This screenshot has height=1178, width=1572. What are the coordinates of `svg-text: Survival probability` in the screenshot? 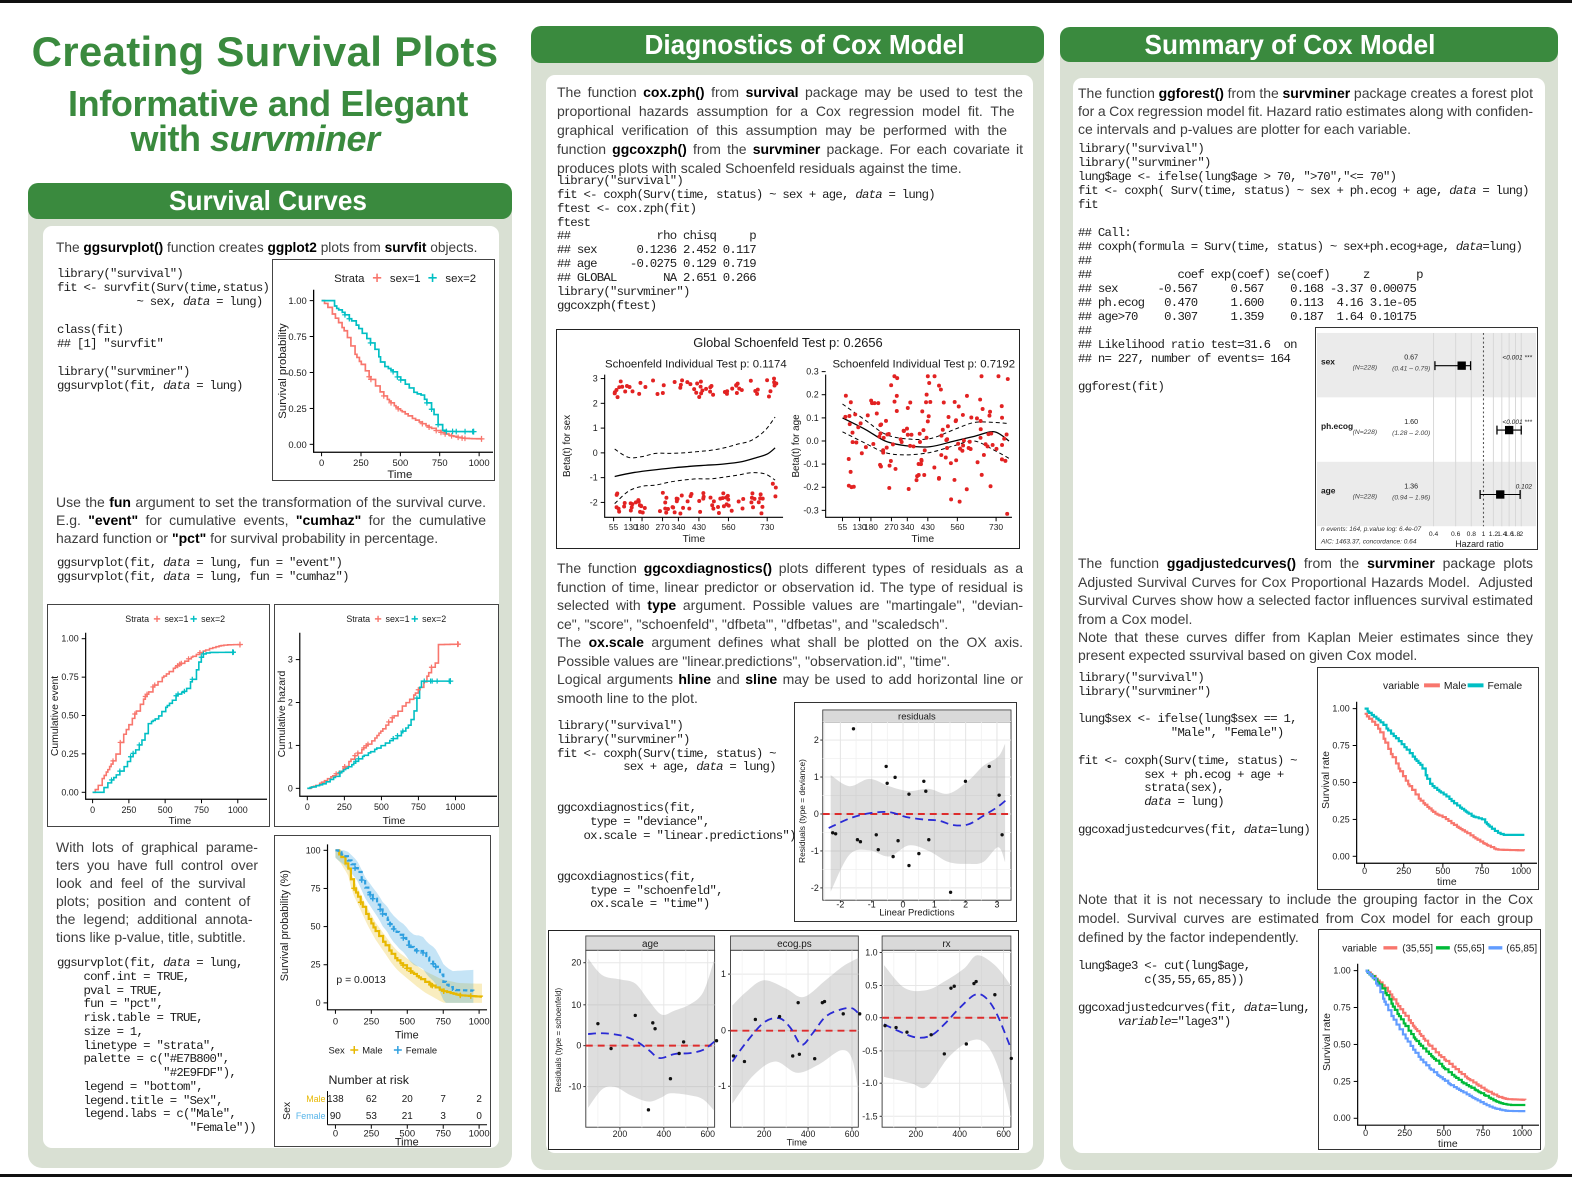 It's located at (283, 371).